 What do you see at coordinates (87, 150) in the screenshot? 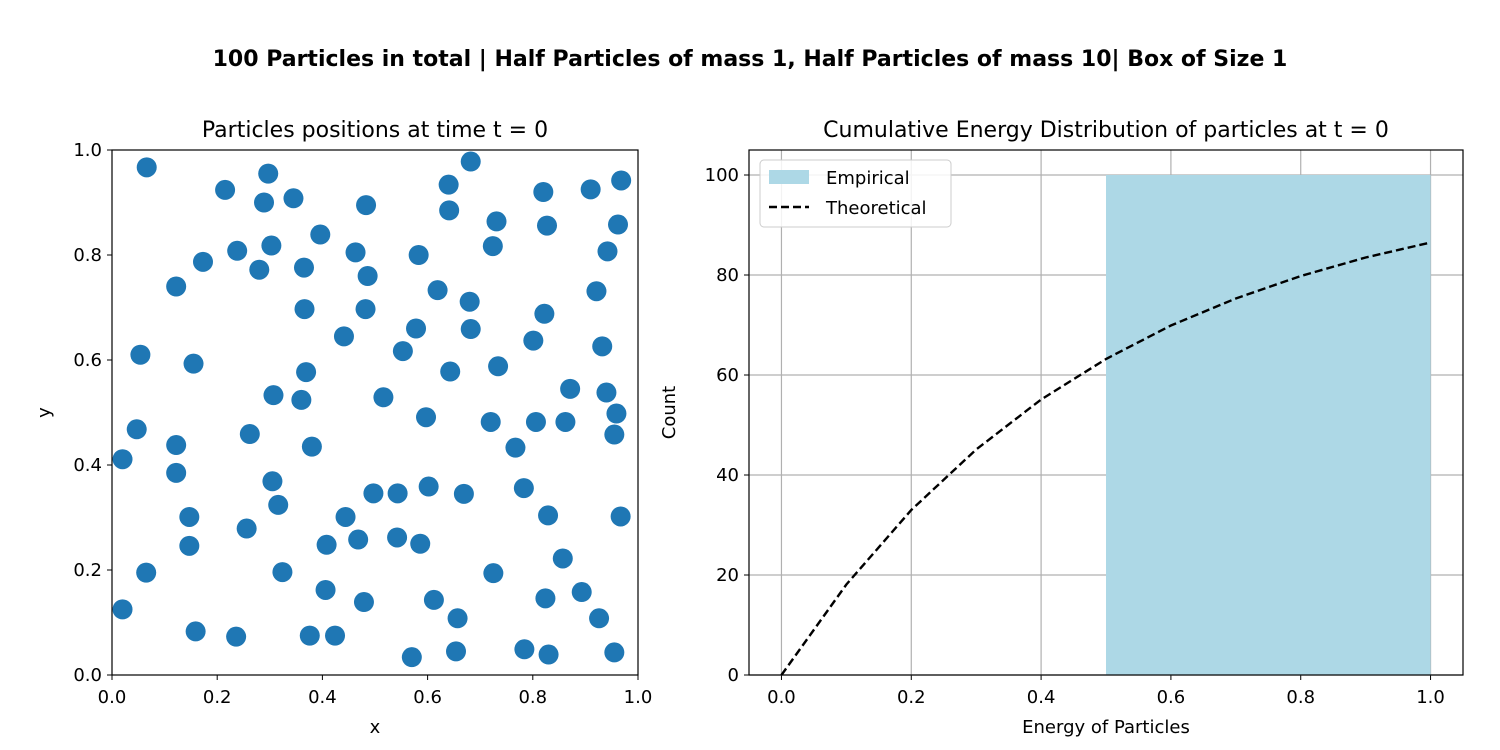
I see `scatter-y-tick-label: 1.0` at bounding box center [87, 150].